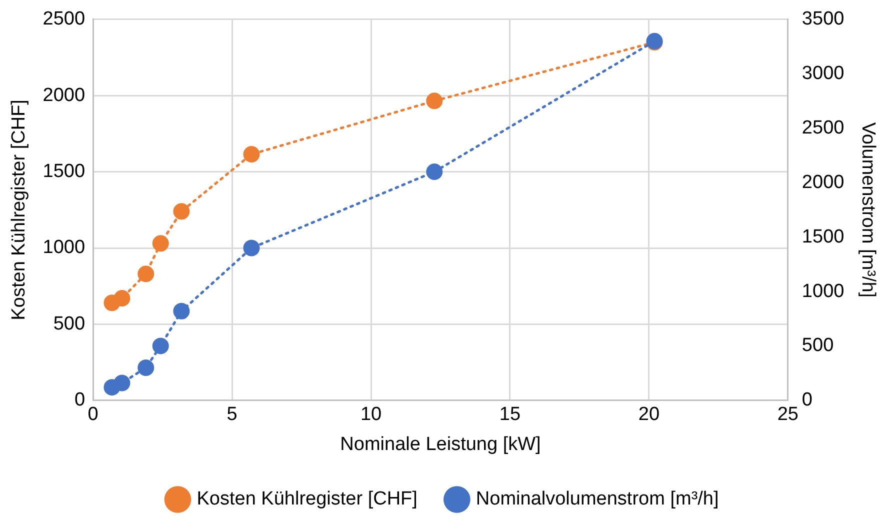 Image resolution: width=889 pixels, height=523 pixels. I want to click on x-tick-label: 25, so click(788, 415).